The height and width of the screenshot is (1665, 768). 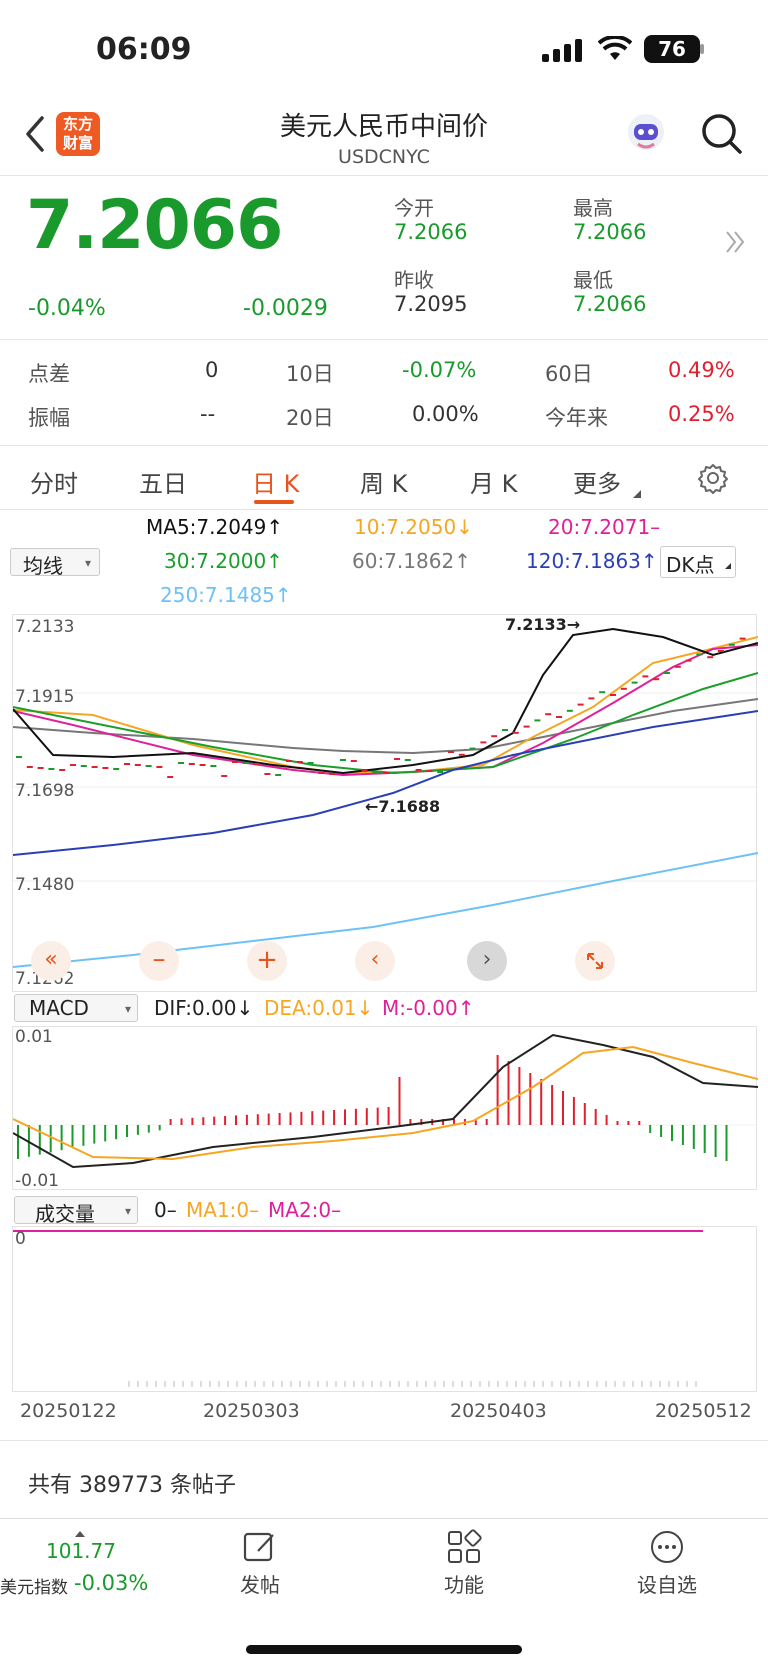 What do you see at coordinates (77, 124) in the screenshot?
I see `logo-line1: 东方` at bounding box center [77, 124].